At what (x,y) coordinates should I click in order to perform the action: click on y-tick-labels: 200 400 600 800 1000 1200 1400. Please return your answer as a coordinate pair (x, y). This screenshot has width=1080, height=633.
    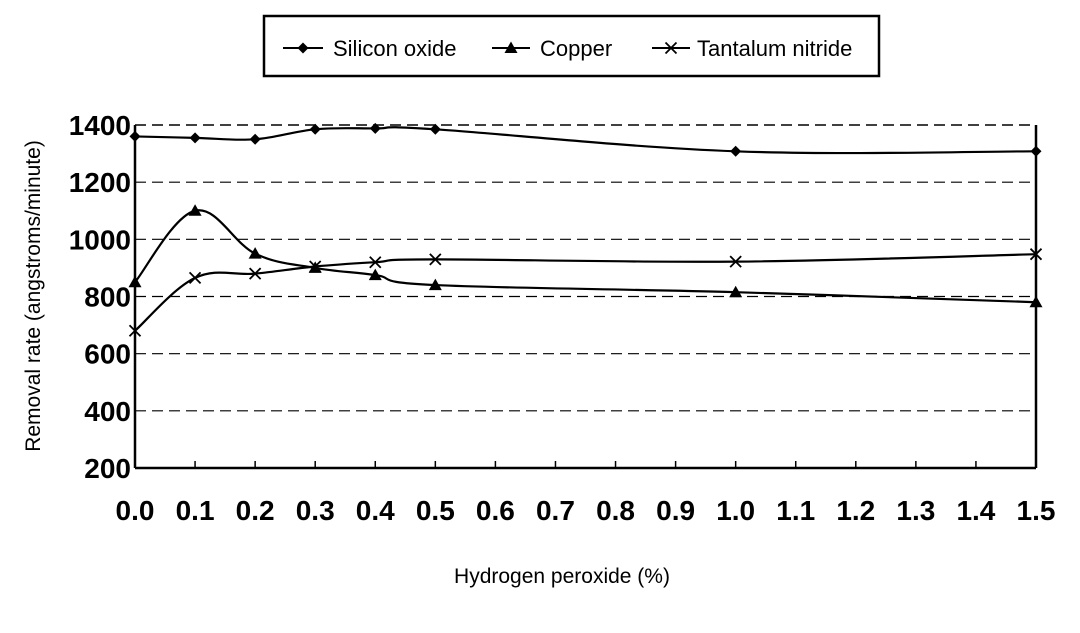
    Looking at the image, I should click on (100, 297).